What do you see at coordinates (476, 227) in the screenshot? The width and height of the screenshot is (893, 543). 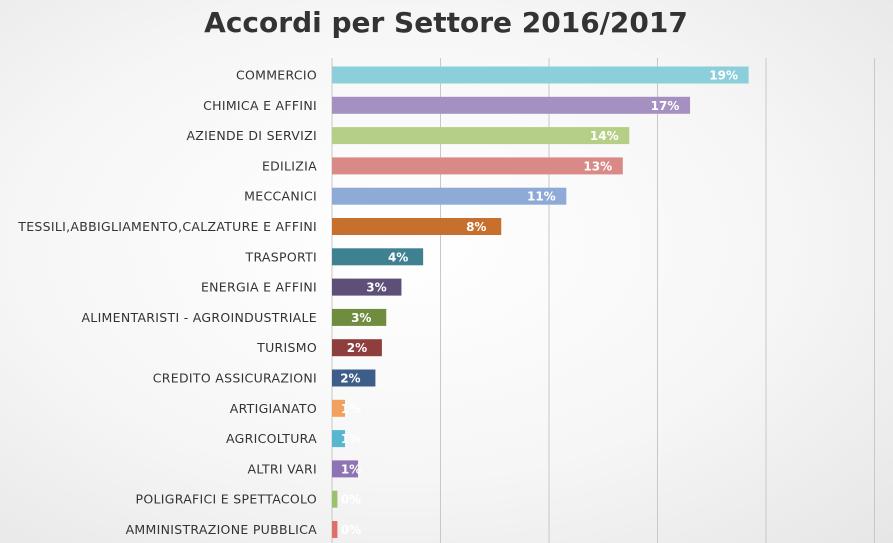 I see `data-label: 8%` at bounding box center [476, 227].